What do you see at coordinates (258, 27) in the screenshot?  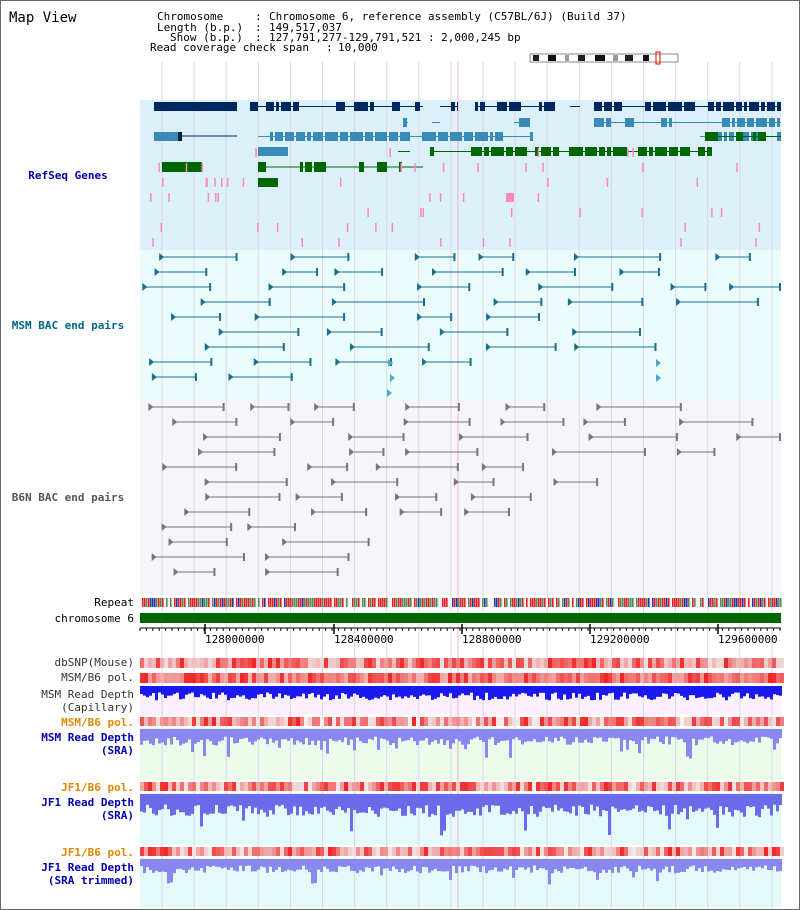 I see `length-sep: :` at bounding box center [258, 27].